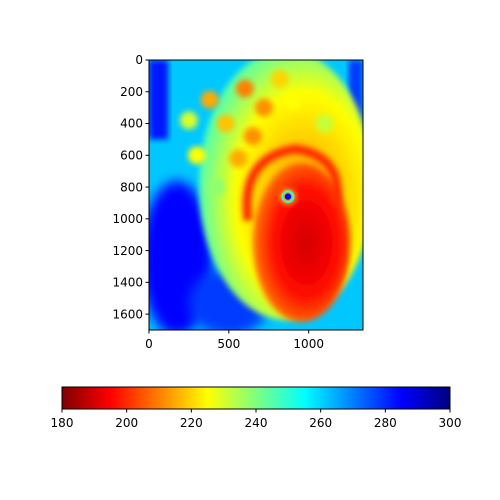 The height and width of the screenshot is (500, 500). What do you see at coordinates (385, 423) in the screenshot?
I see `colorbar-tick-label: 280` at bounding box center [385, 423].